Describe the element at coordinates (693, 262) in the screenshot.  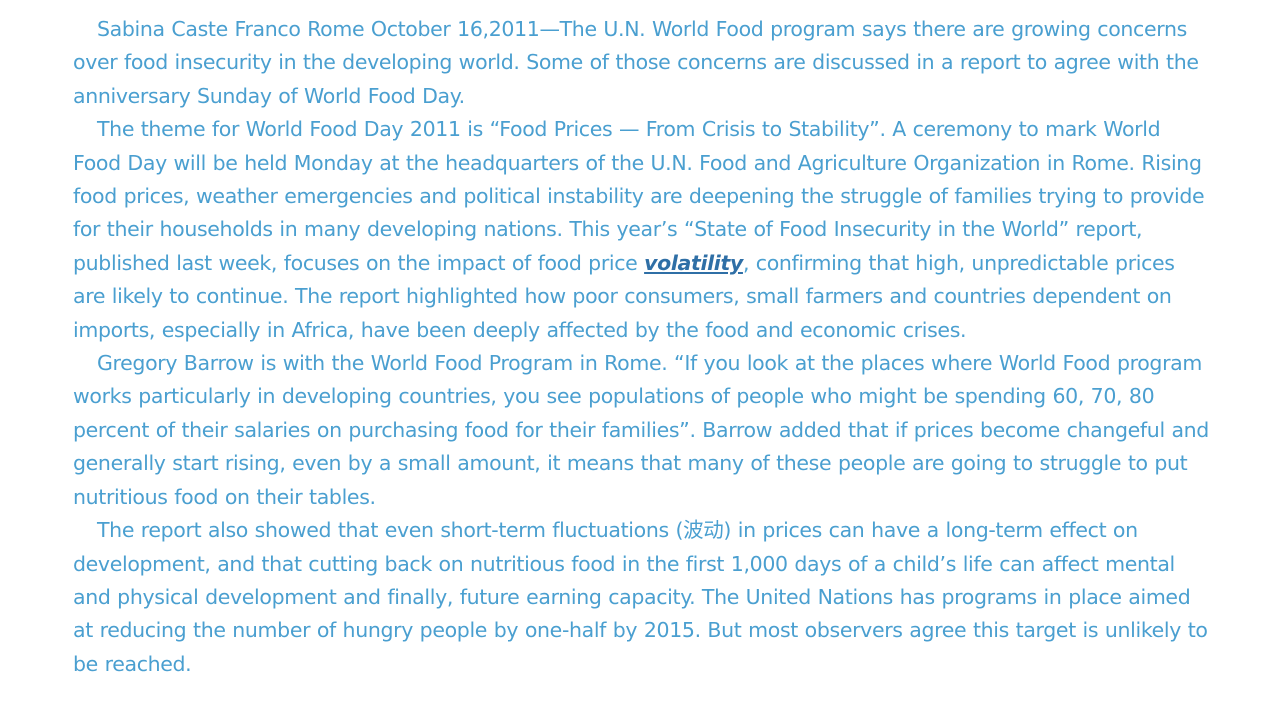
I see `keyword-volatility: volatility` at that location.